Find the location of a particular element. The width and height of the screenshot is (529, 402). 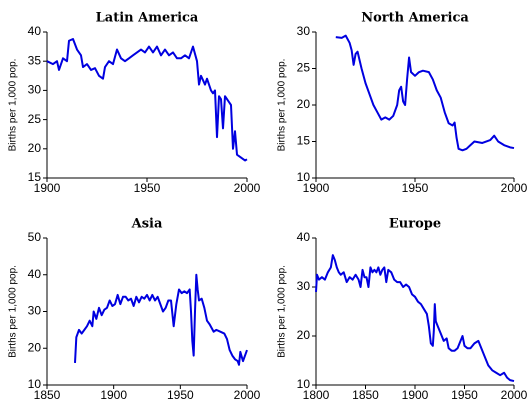

y-tick-label: 35 is located at coordinates (35, 60).